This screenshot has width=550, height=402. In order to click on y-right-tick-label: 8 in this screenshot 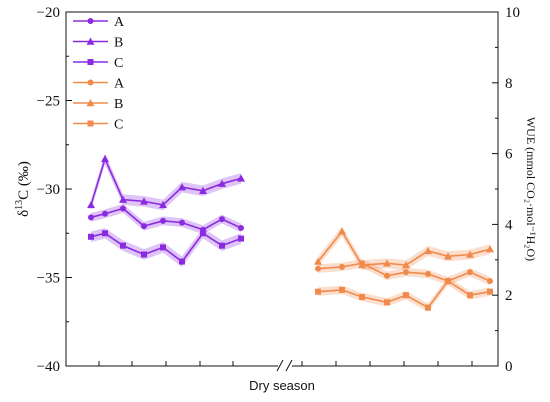, I will do `click(509, 84)`.